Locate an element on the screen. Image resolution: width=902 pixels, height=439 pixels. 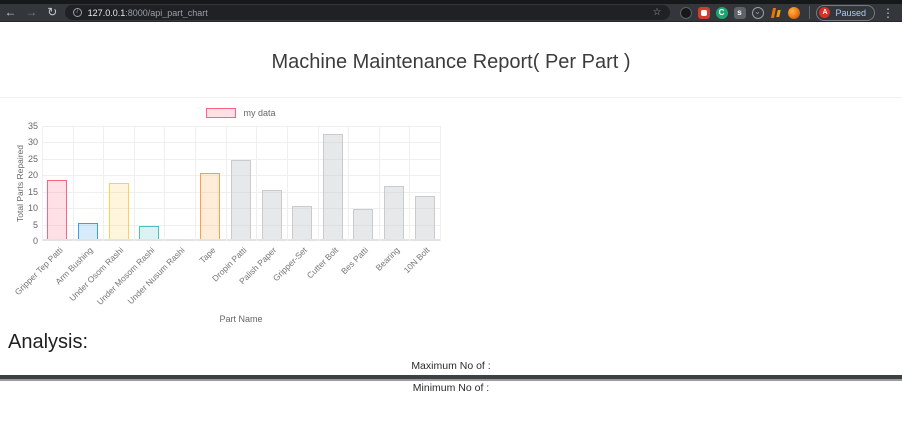
legend-label: my data is located at coordinates (259, 113).